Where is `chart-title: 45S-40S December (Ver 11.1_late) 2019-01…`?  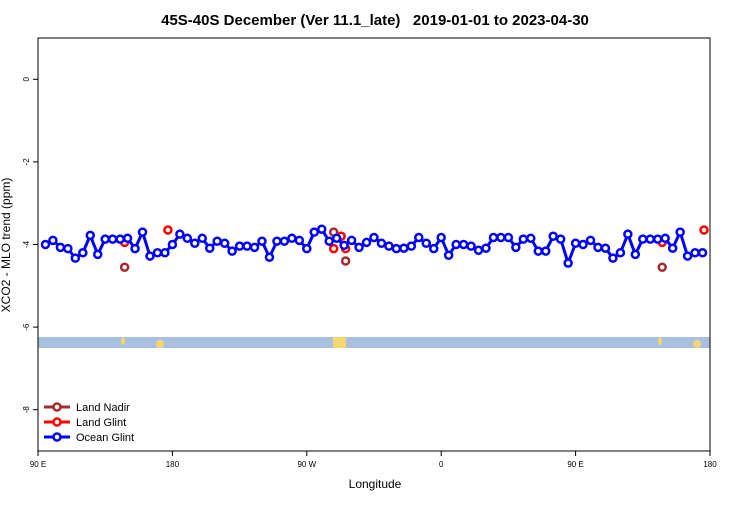 chart-title: 45S-40S December (Ver 11.1_late) 2019-01… is located at coordinates (375, 20).